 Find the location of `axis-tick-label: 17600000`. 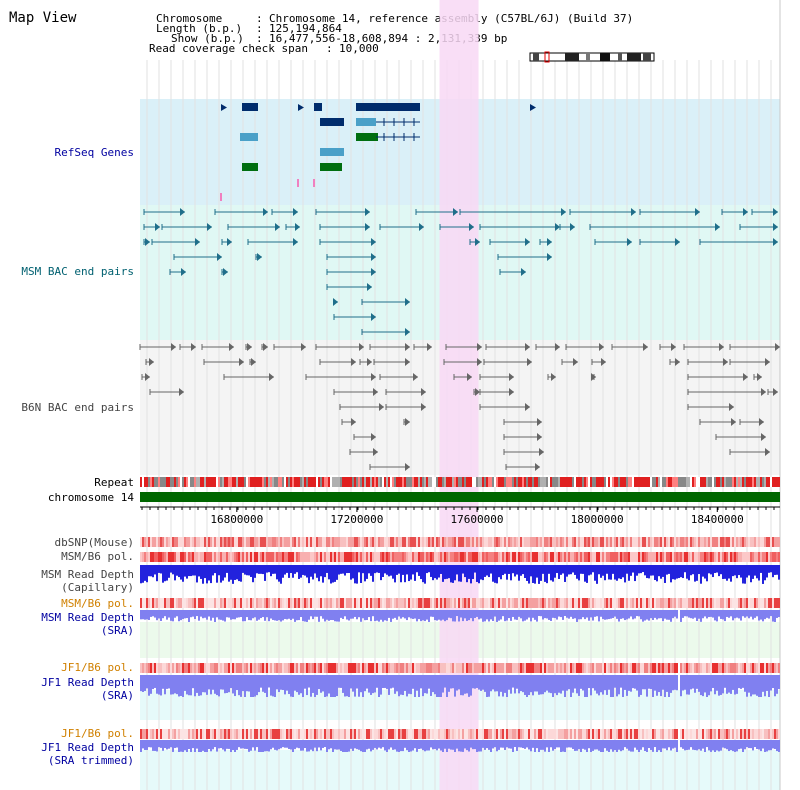

axis-tick-label: 17600000 is located at coordinates (477, 519).